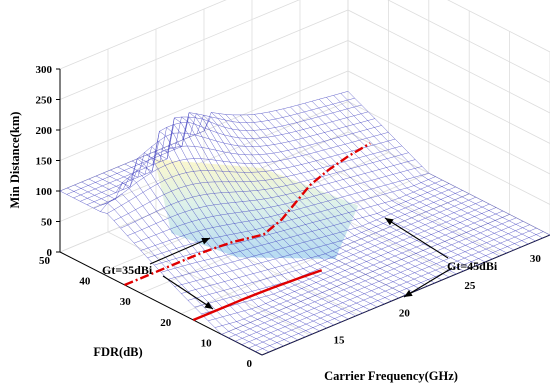 The height and width of the screenshot is (383, 550). What do you see at coordinates (405, 313) in the screenshot?
I see `x-tick-label: 20` at bounding box center [405, 313].